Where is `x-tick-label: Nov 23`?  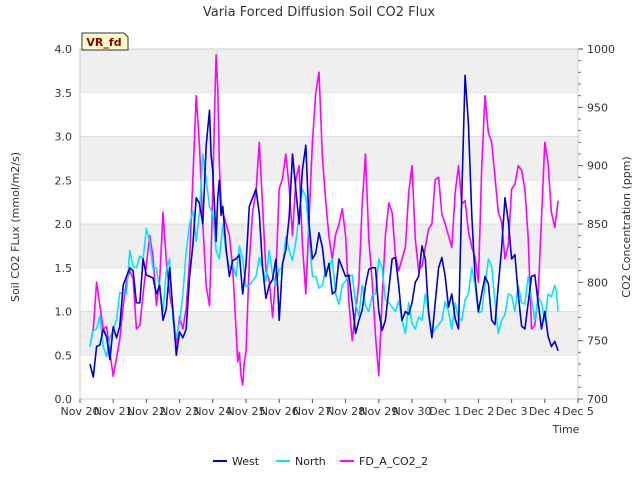
x-tick-label: Nov 23 is located at coordinates (179, 411).